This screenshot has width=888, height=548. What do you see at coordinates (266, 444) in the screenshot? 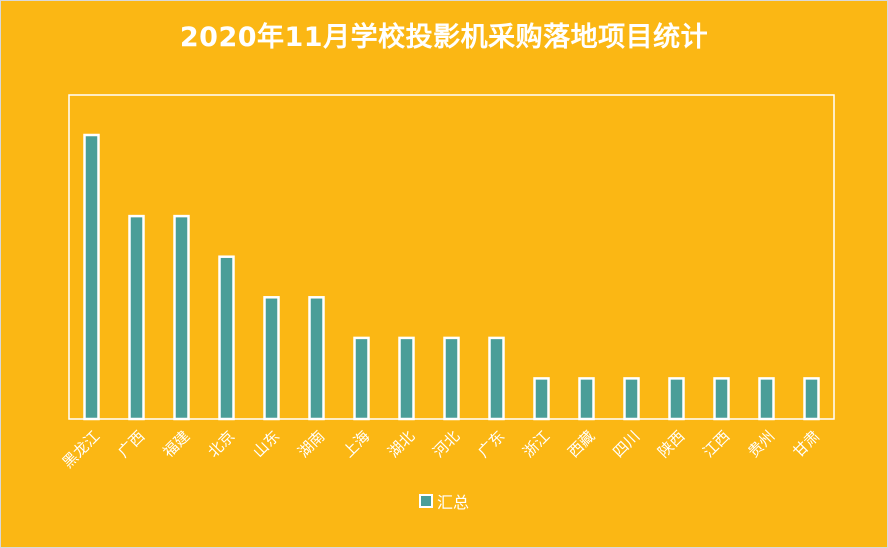
I see `x-tick-label: 山东` at bounding box center [266, 444].